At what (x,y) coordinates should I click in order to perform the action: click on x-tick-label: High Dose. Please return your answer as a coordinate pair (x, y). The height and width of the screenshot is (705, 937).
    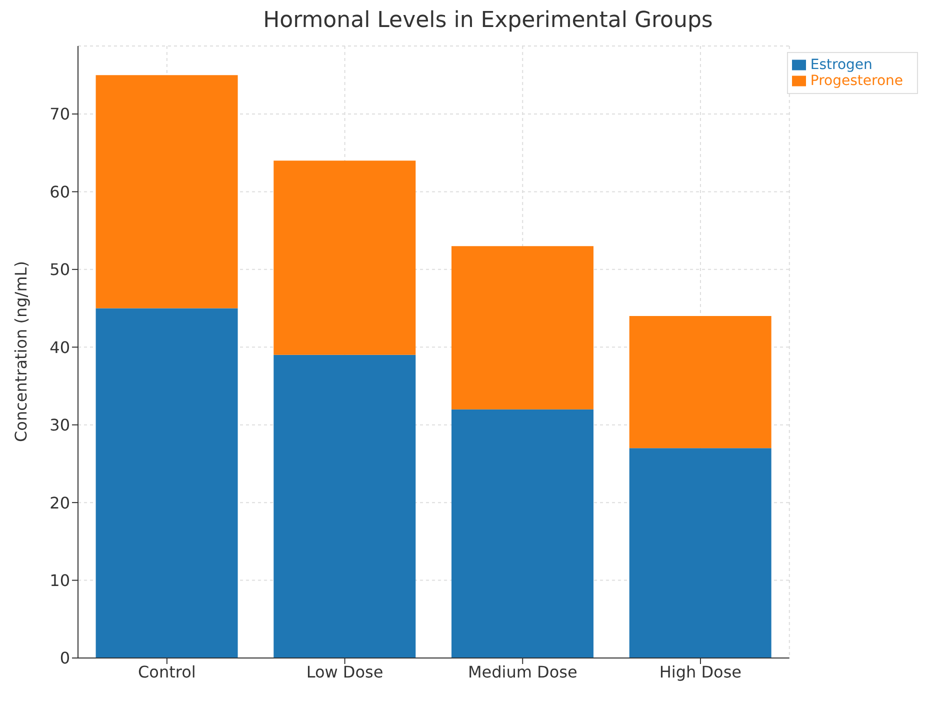
    Looking at the image, I should click on (700, 672).